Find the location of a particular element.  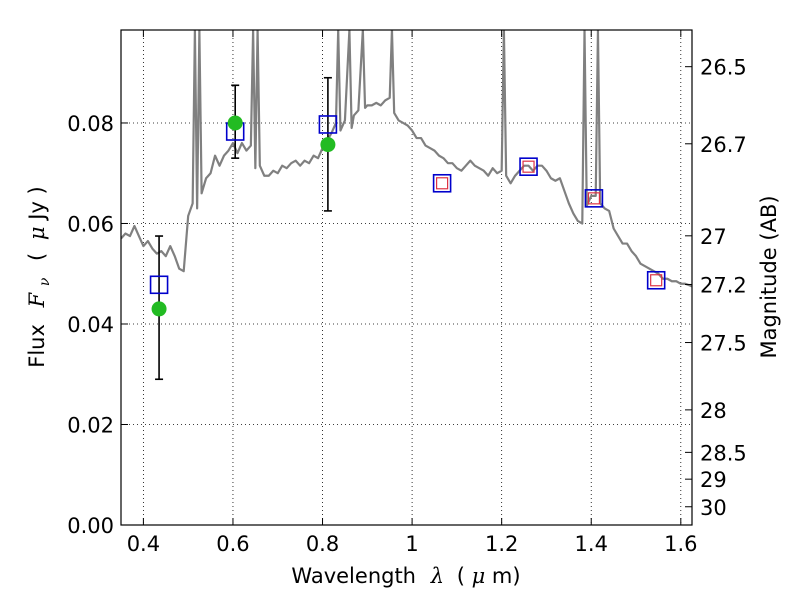

x-axis-label-unit-open: ( is located at coordinates (461, 576).